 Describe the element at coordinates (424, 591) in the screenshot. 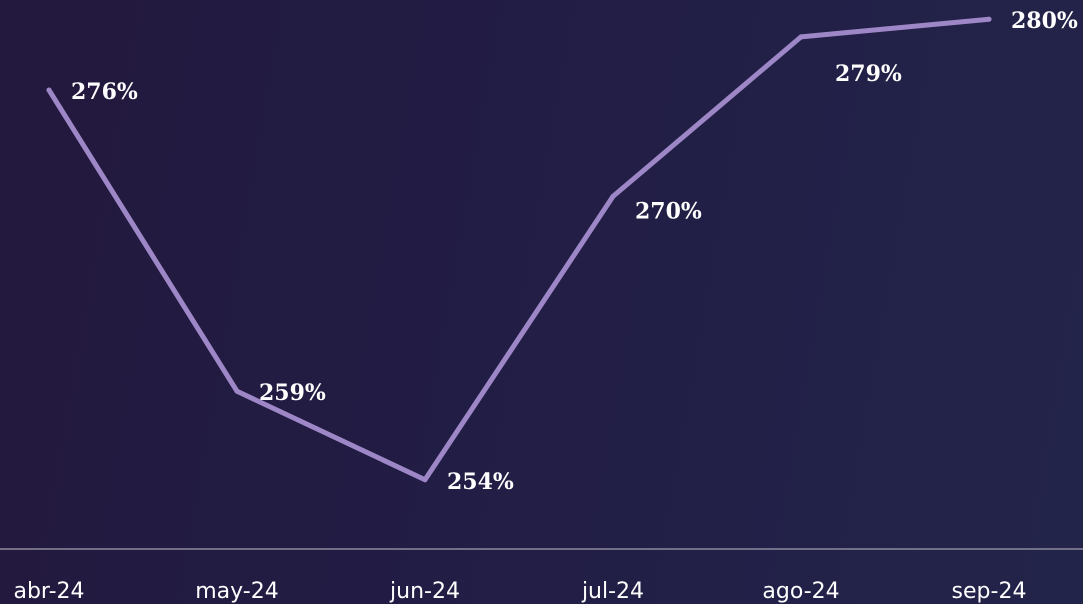

I see `x-tick-label-jun-24: jun-24` at that location.